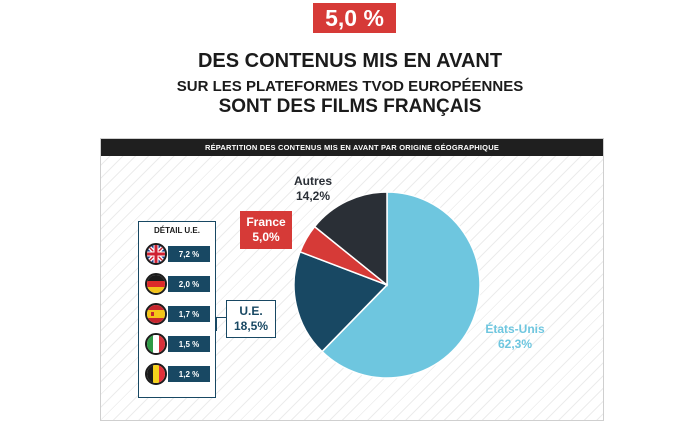 The height and width of the screenshot is (430, 700). What do you see at coordinates (515, 329) in the screenshot?
I see `slice-label-us-name: États-Unis` at bounding box center [515, 329].